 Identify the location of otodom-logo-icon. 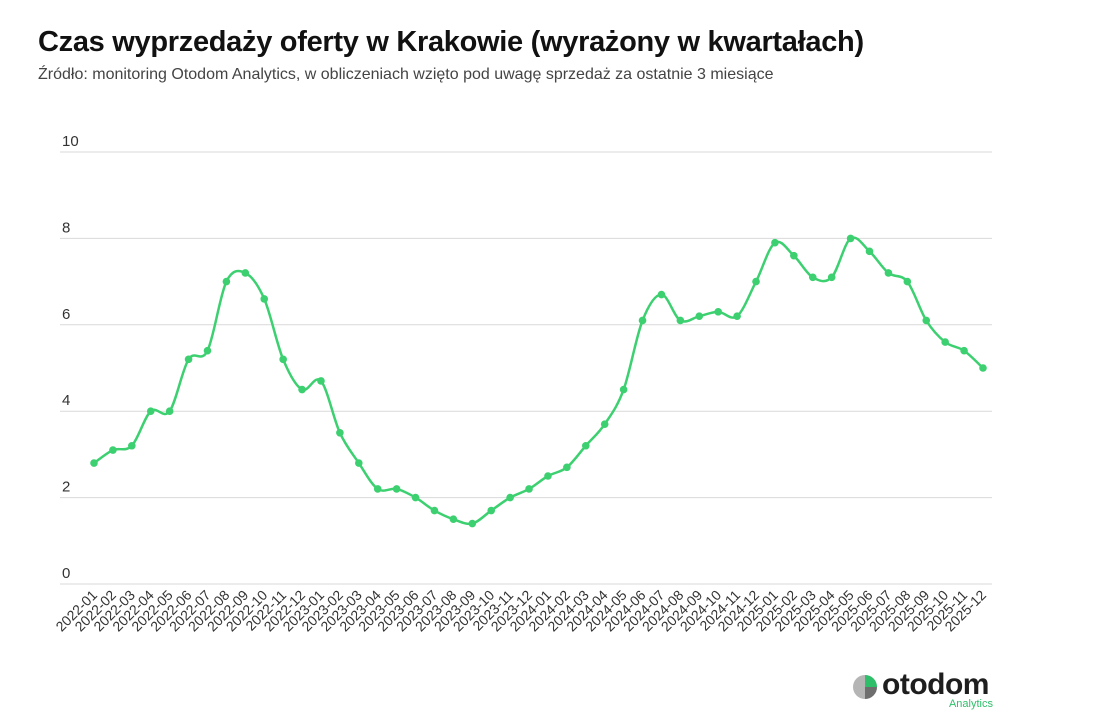
(865, 687).